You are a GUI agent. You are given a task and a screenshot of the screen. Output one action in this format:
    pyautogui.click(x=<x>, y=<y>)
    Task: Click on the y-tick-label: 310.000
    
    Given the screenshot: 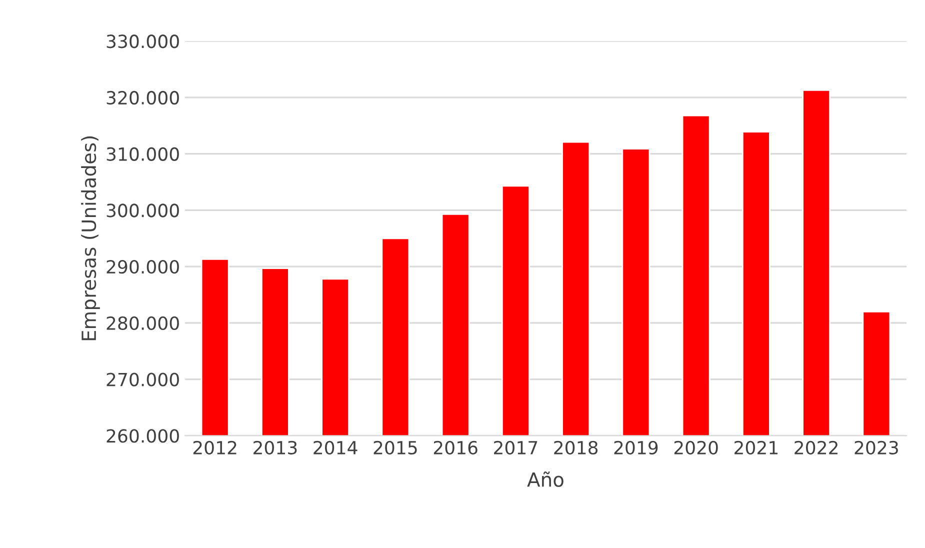 What is the action you would take?
    pyautogui.click(x=142, y=154)
    